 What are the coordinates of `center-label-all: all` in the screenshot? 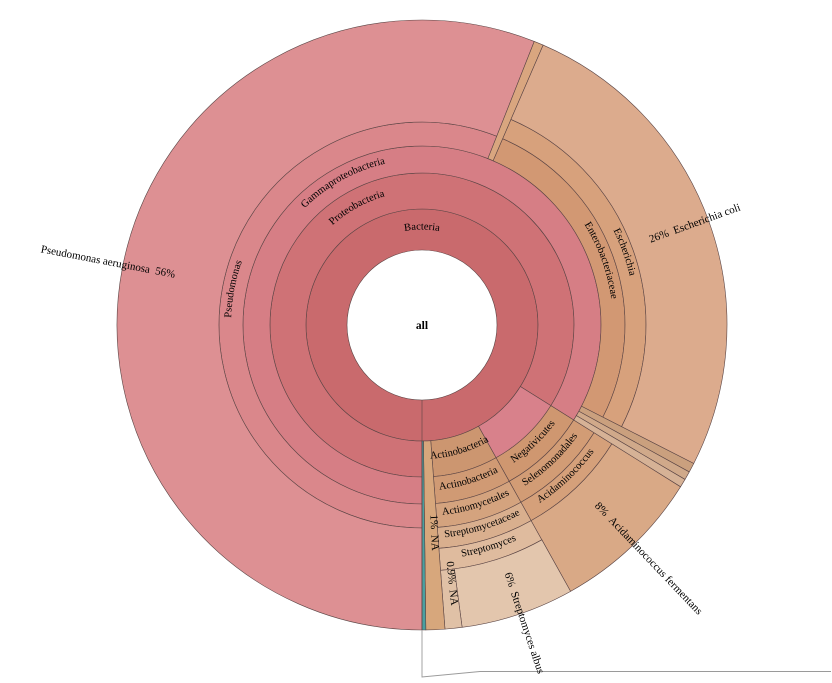 It's located at (422, 326).